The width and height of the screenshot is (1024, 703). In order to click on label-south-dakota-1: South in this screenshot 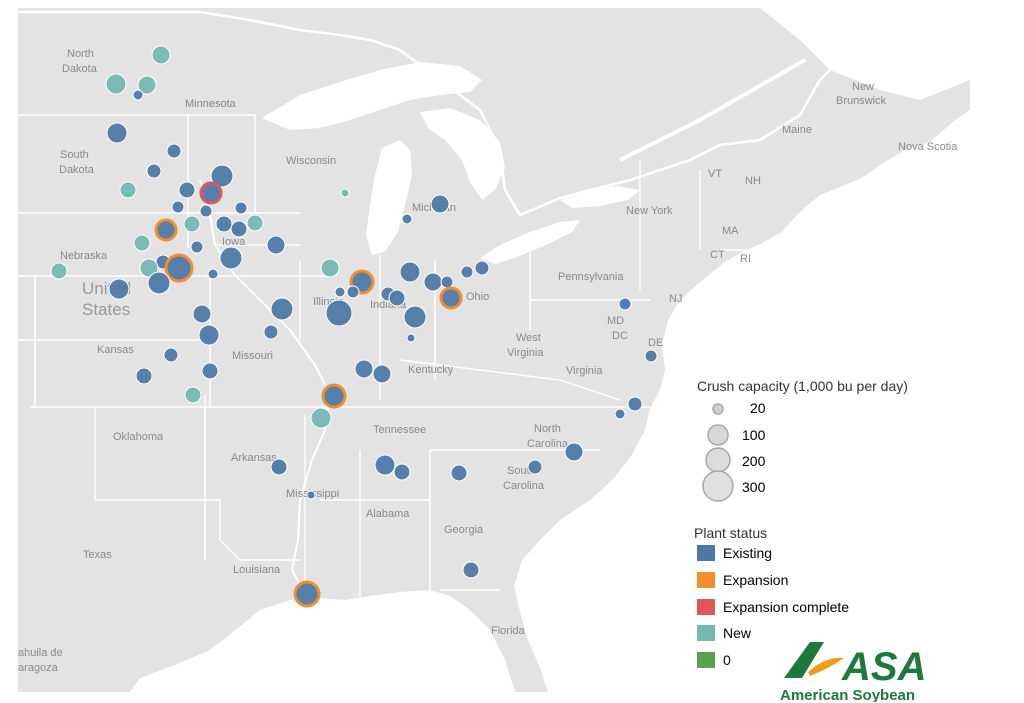, I will do `click(74, 155)`.